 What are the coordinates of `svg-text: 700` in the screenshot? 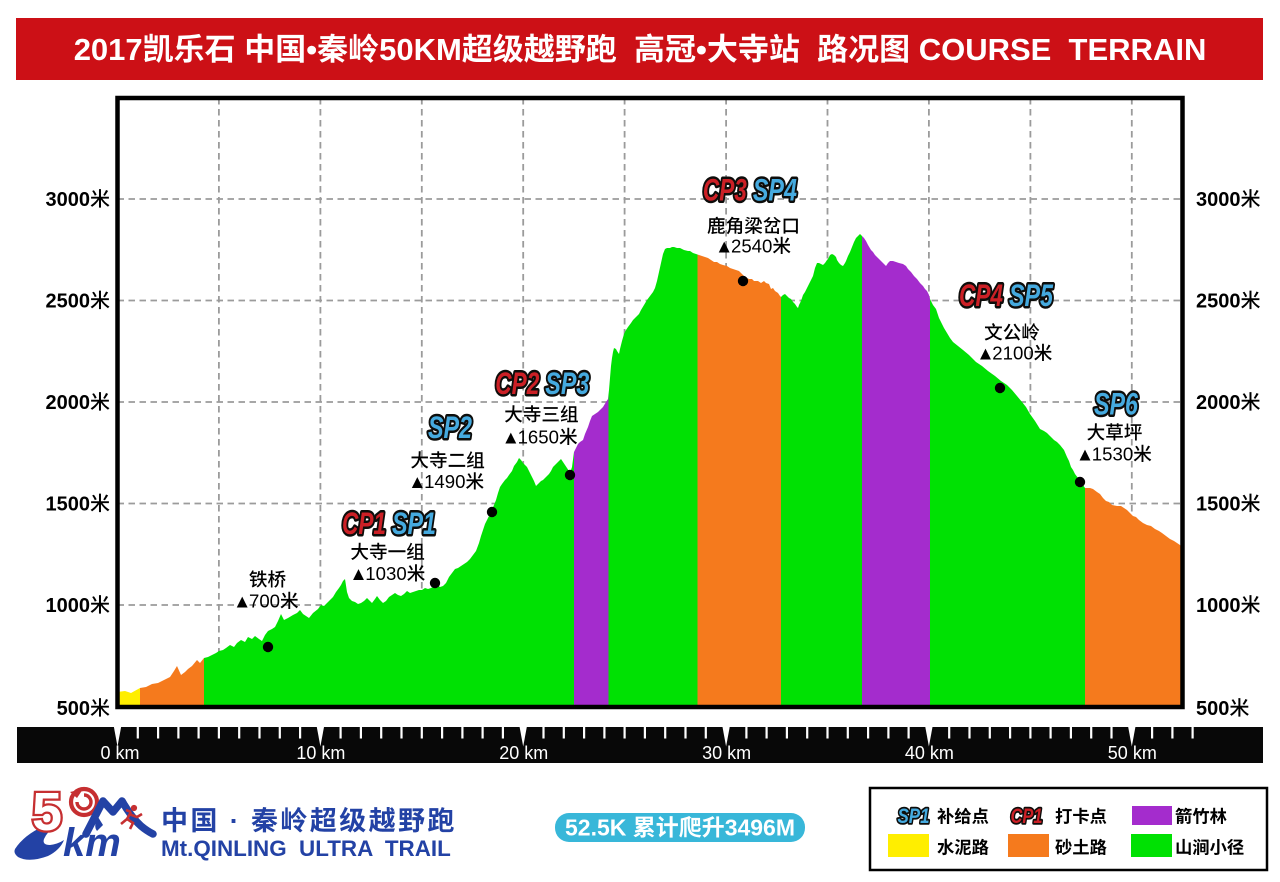 It's located at (264, 601).